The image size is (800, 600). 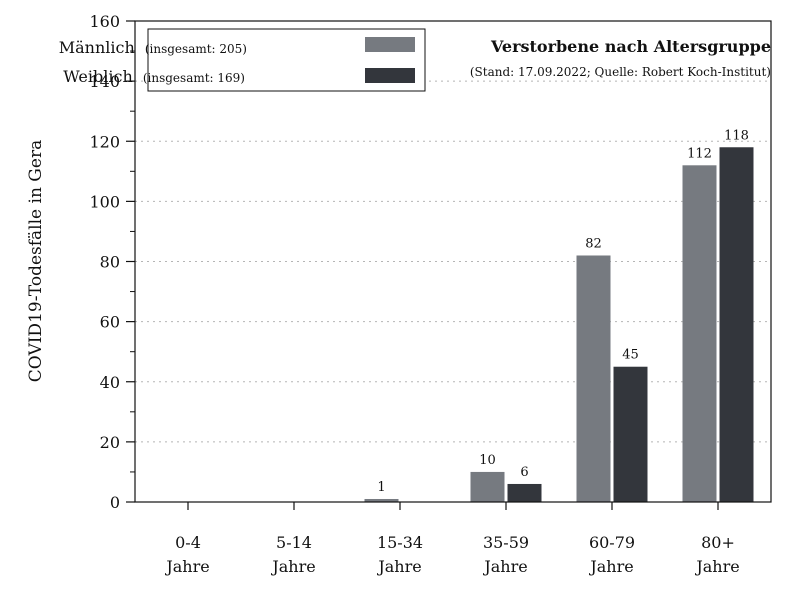 I want to click on y-tick-label: 100, so click(x=104, y=201).